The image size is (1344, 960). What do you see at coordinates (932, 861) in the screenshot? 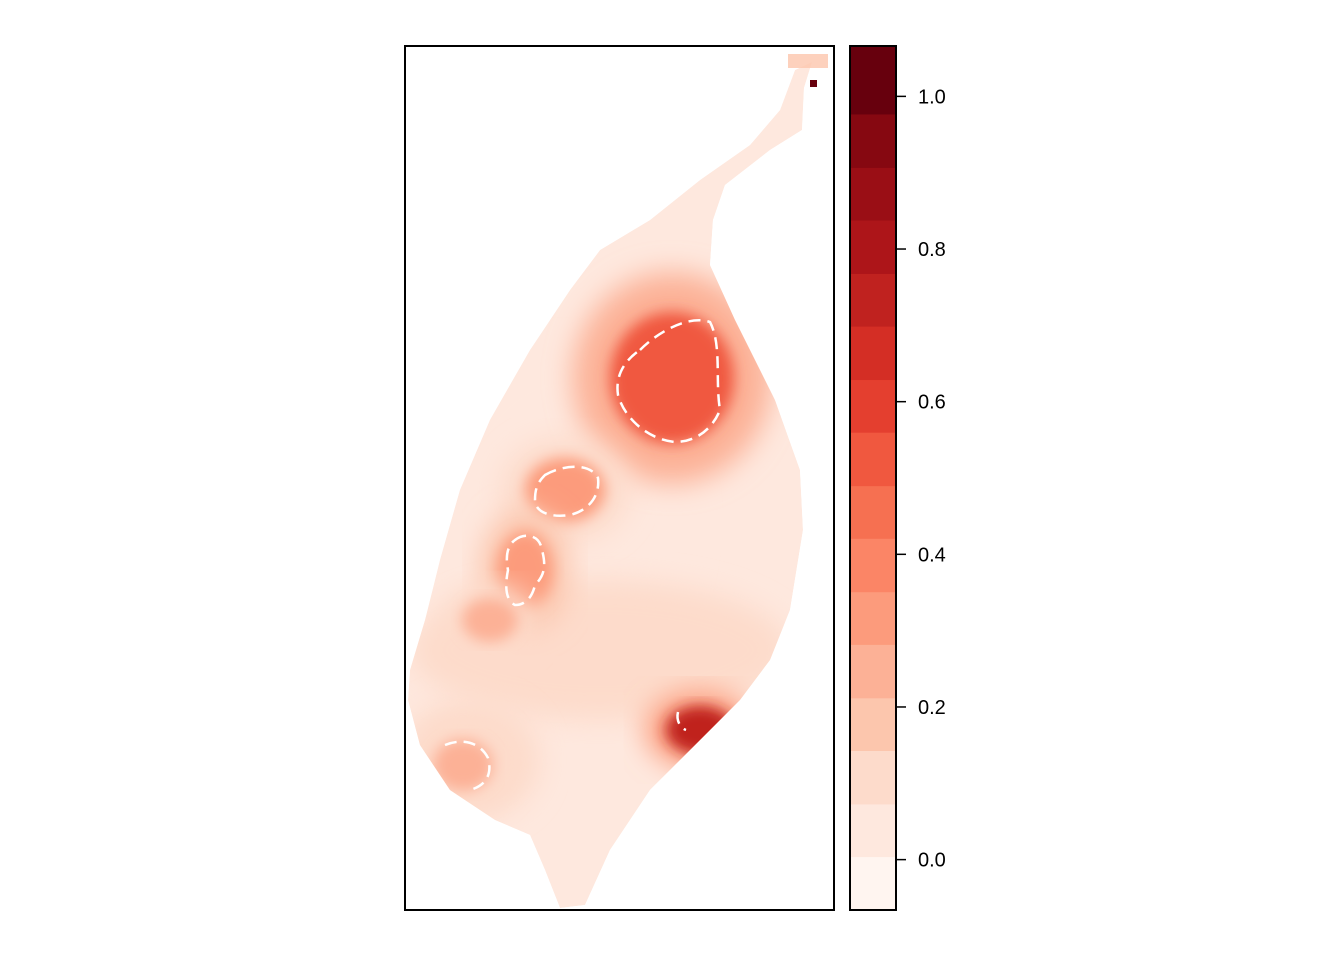
I see `colorbar-tick-label: 0.0` at bounding box center [932, 861].